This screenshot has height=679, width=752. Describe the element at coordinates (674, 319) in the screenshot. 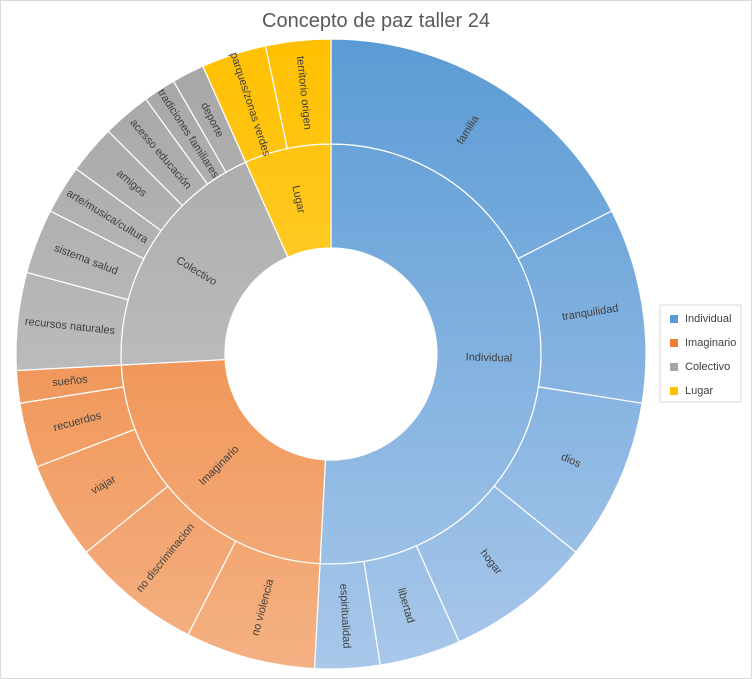

I see `legend-swatch-individual` at that location.